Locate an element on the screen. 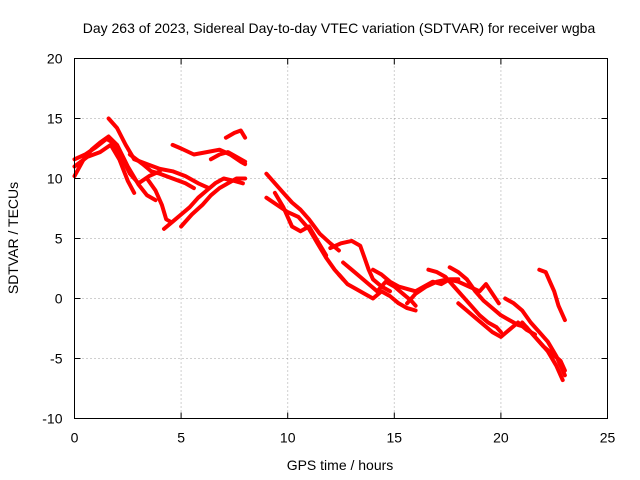  y-tick-label: 20 is located at coordinates (55, 59).